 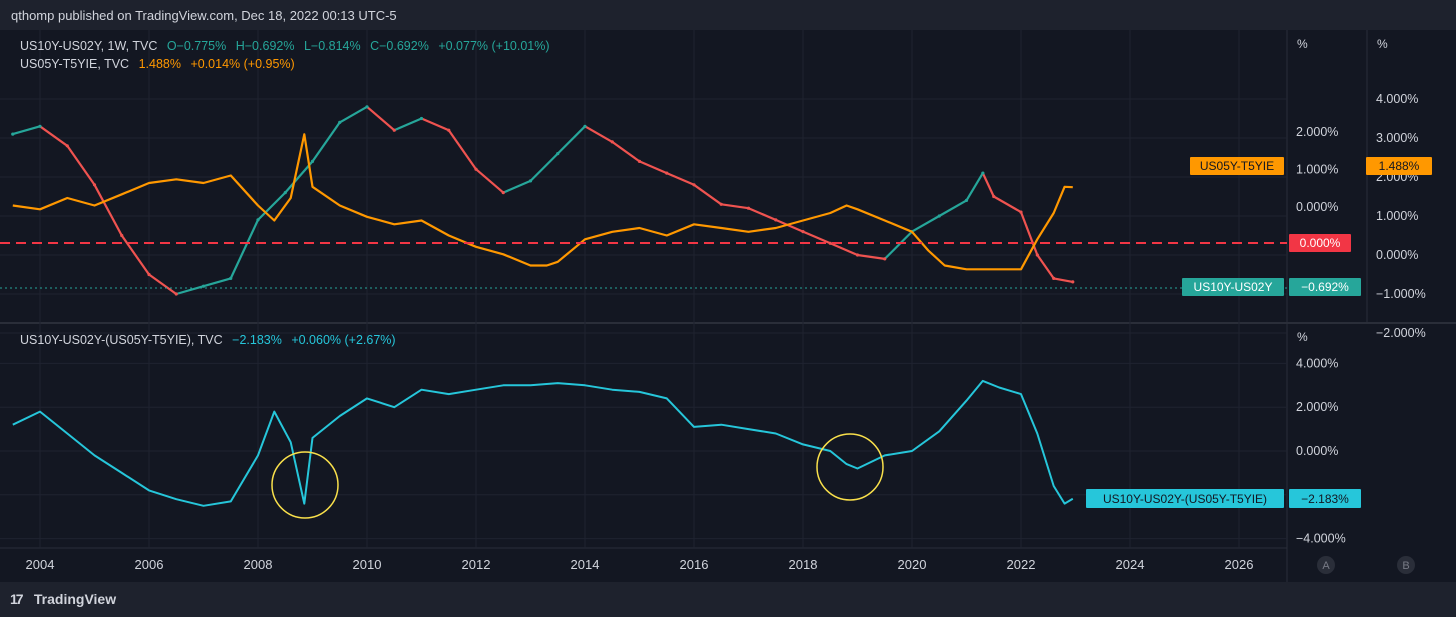 What do you see at coordinates (1401, 333) in the screenshot?
I see `scale-tick-right: −2.000%` at bounding box center [1401, 333].